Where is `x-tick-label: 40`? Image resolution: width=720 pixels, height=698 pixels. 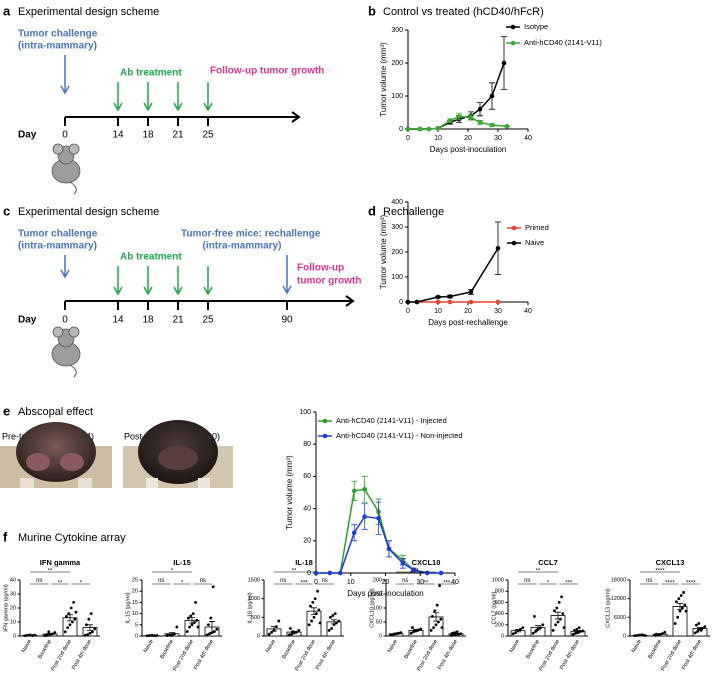
x-tick-label: 40 is located at coordinates (455, 582).